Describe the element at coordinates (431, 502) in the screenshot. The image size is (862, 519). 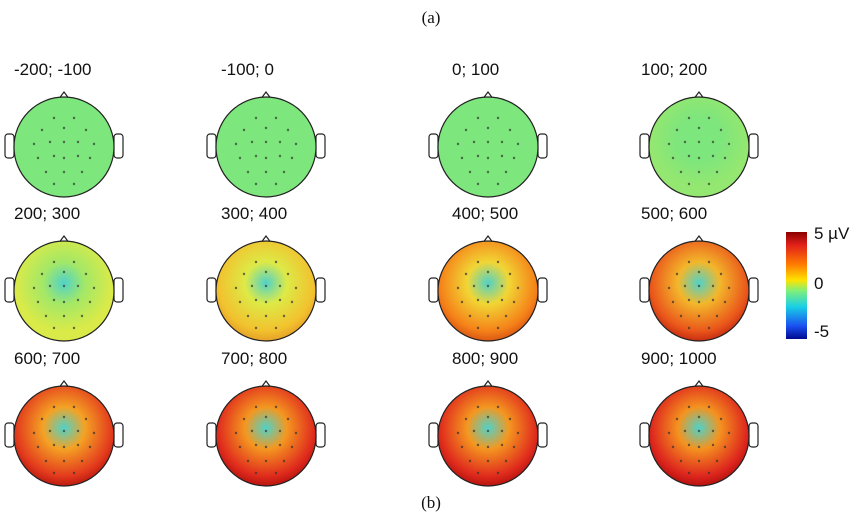
I see `panel-label-b: (b)` at that location.